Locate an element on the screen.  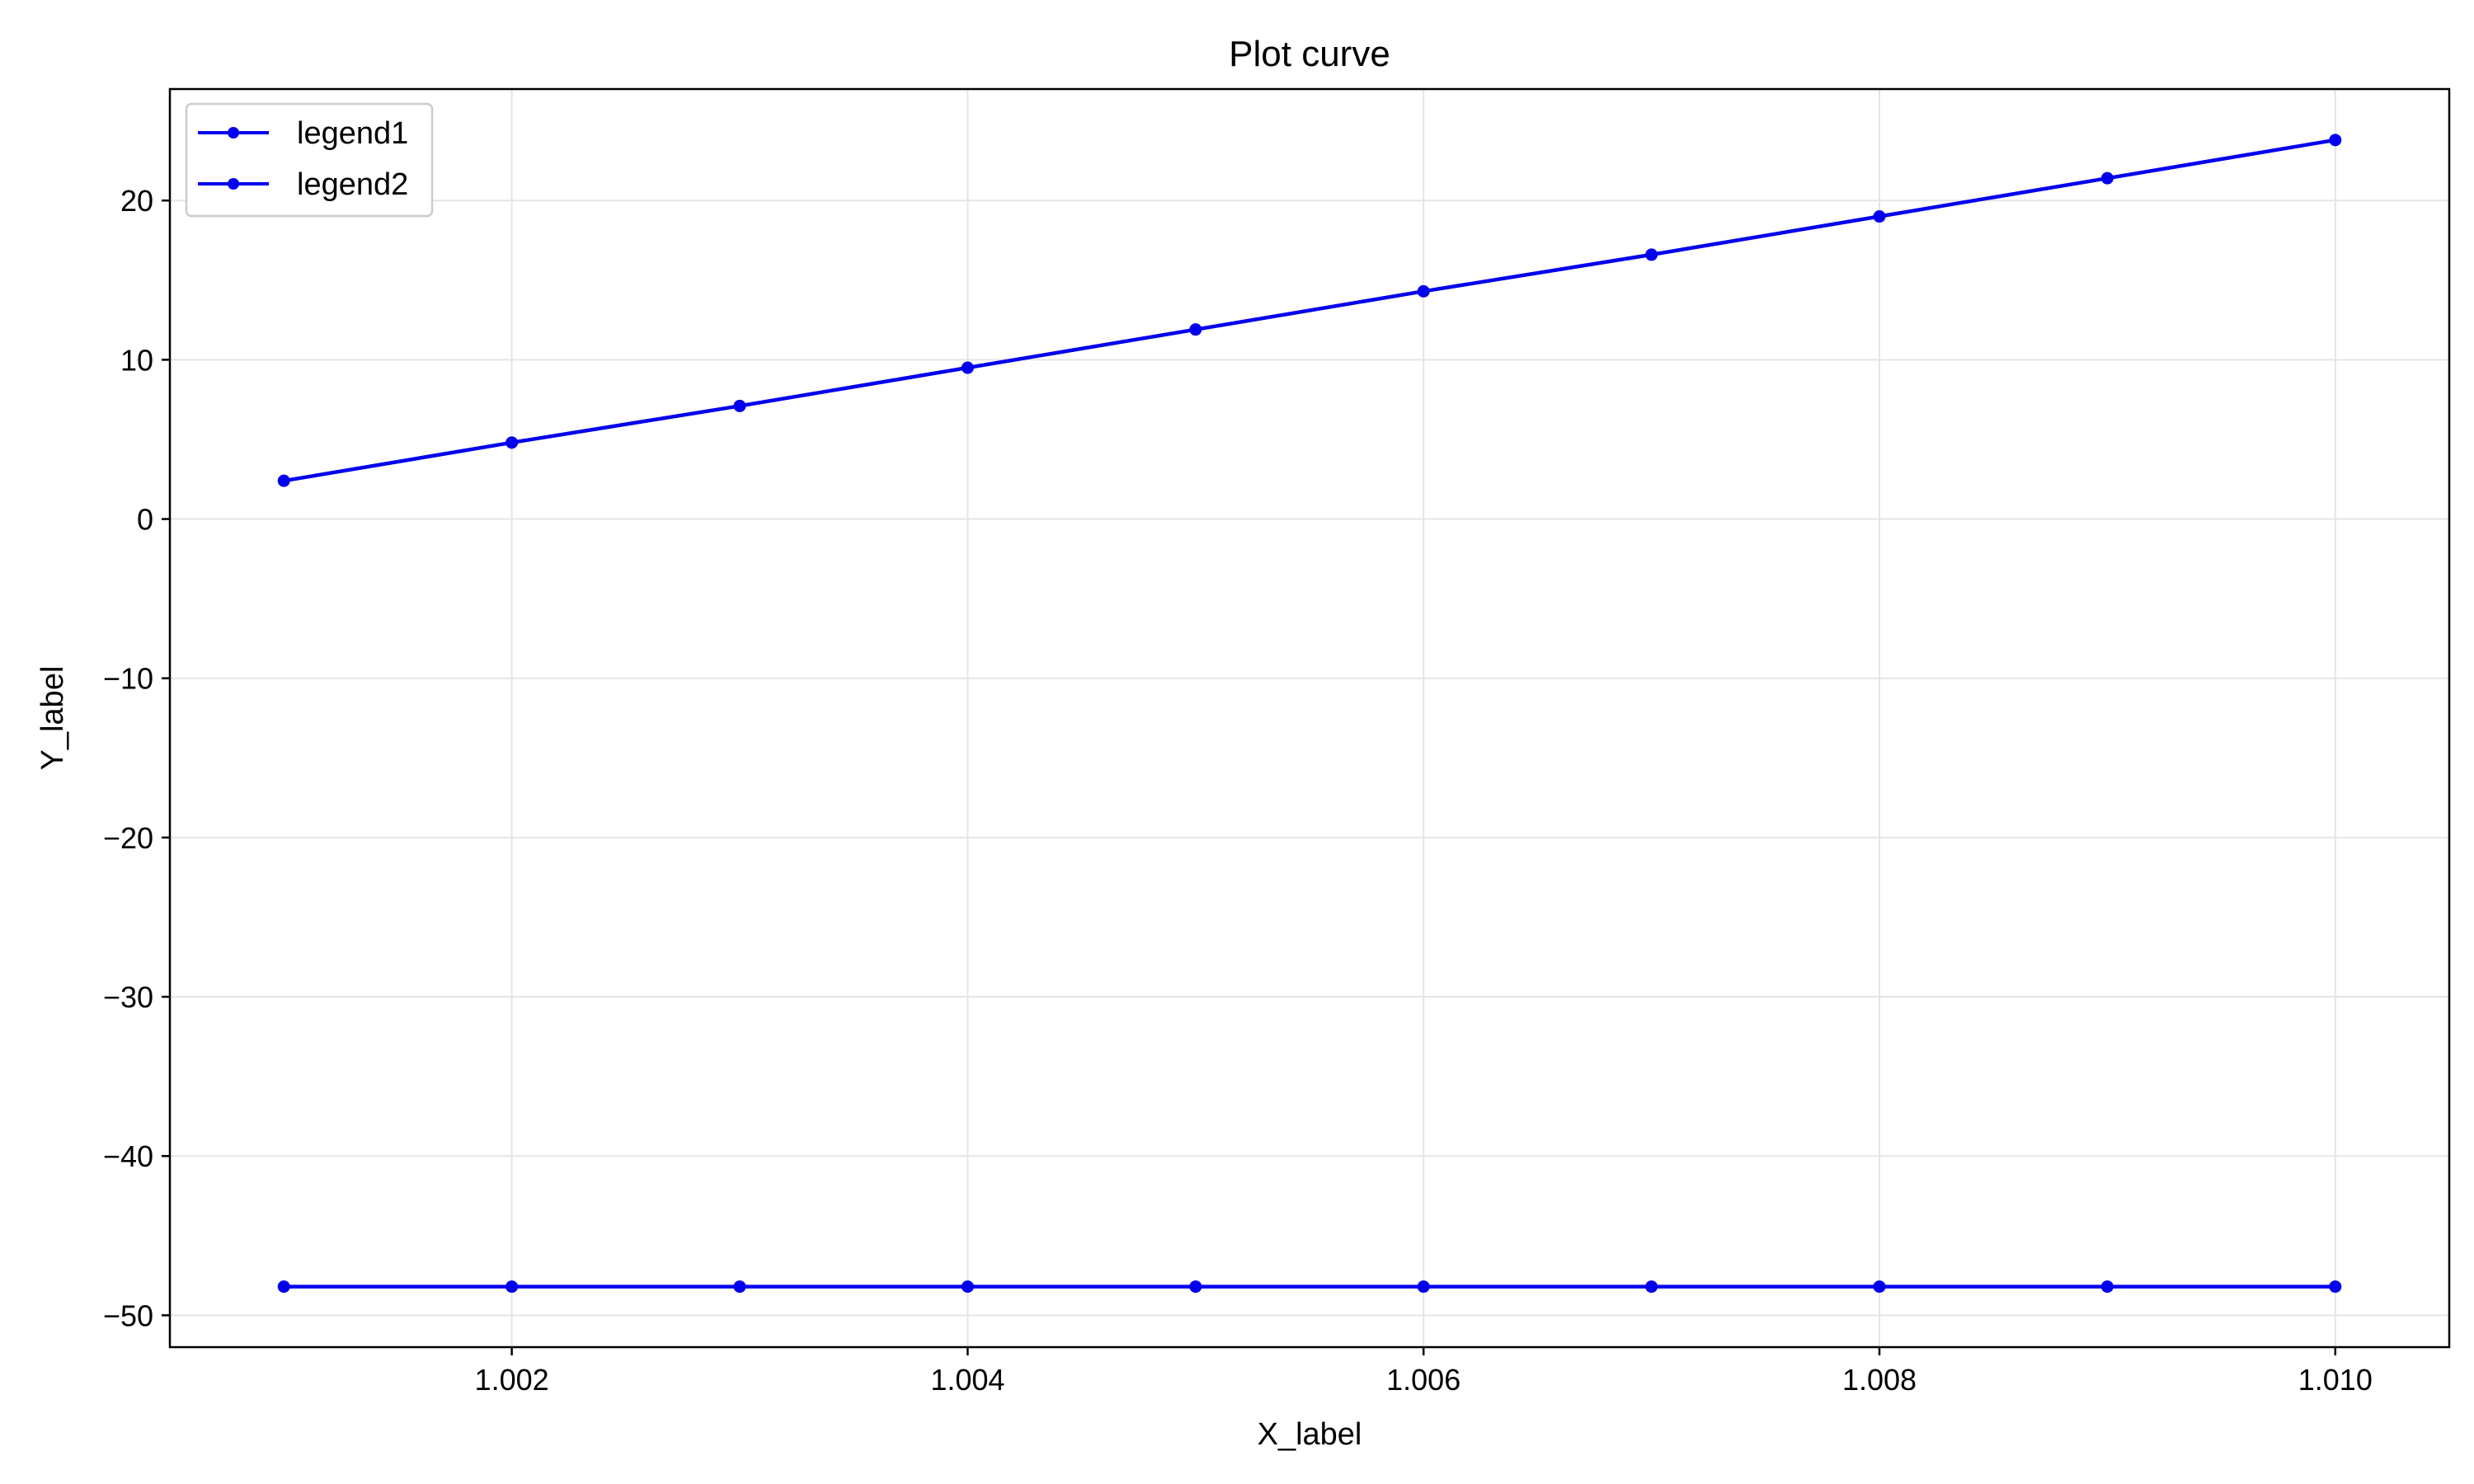
chart-title: Plot curve is located at coordinates (1309, 54).